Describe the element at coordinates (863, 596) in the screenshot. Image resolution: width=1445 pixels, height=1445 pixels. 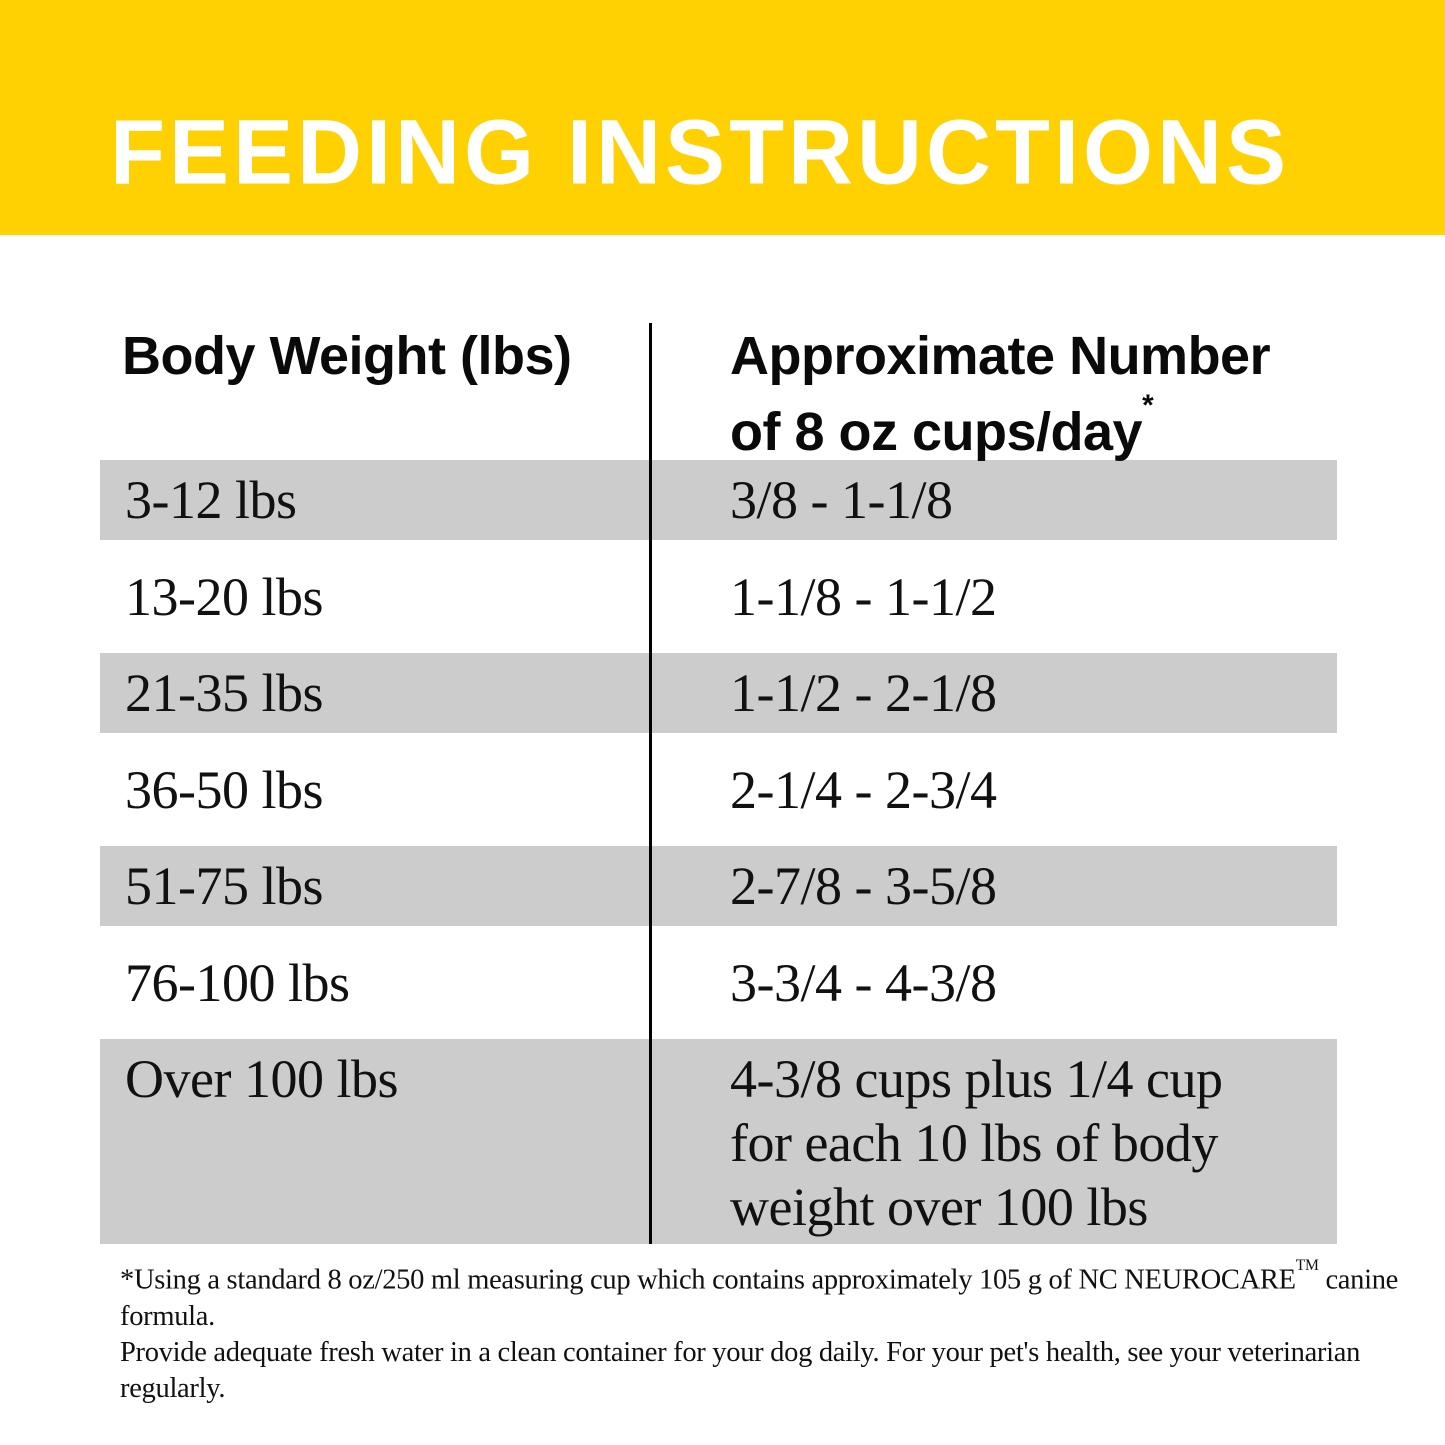
I see `cell-cups-per-day: 1-1/8 - 1-1/2` at that location.